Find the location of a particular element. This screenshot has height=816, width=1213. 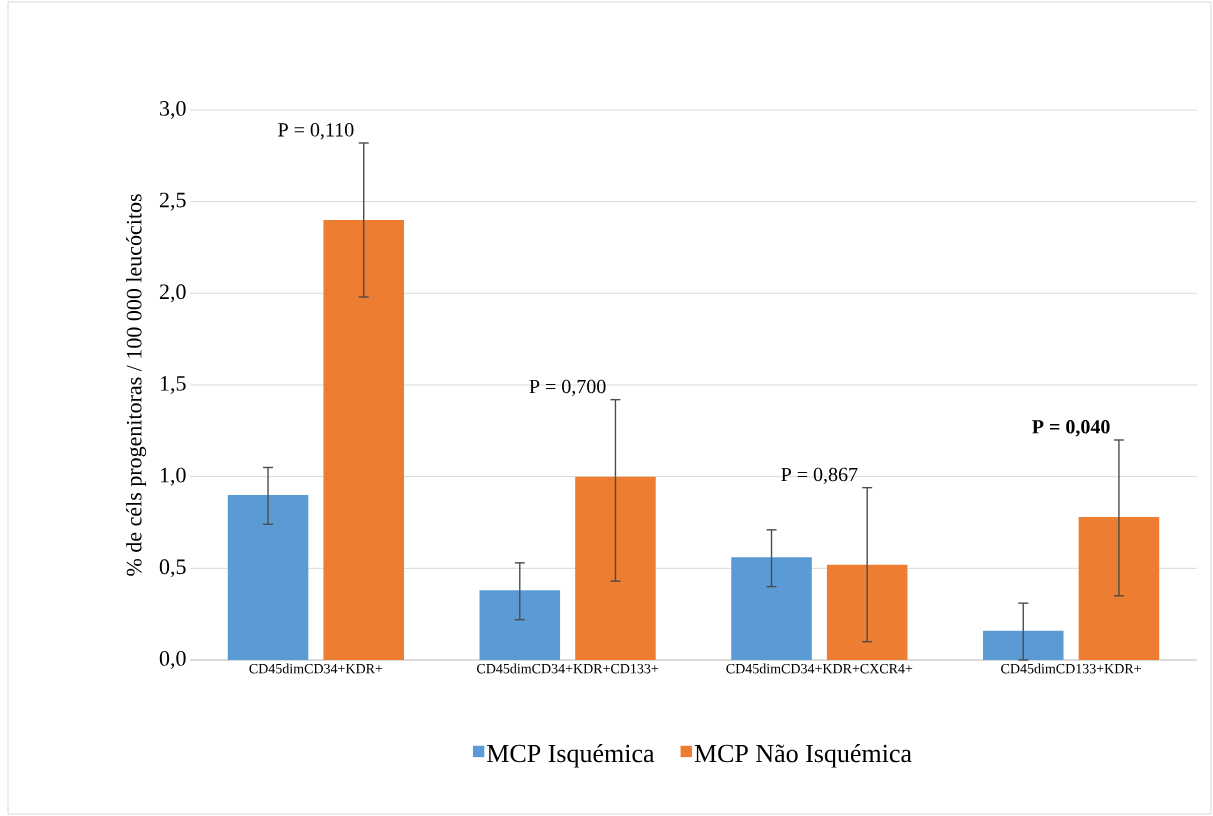

x-tick-label: CD45dimCD34+KDR+CD133+ is located at coordinates (568, 668).